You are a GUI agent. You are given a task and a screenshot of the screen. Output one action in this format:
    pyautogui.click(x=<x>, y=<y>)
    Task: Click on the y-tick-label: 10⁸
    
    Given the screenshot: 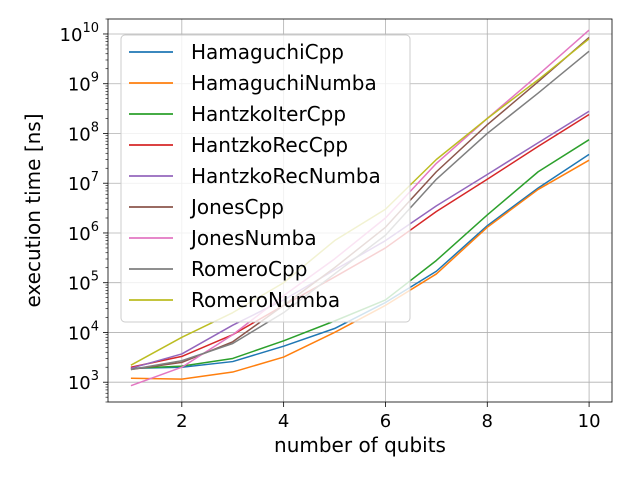 What is the action you would take?
    pyautogui.click(x=83, y=132)
    